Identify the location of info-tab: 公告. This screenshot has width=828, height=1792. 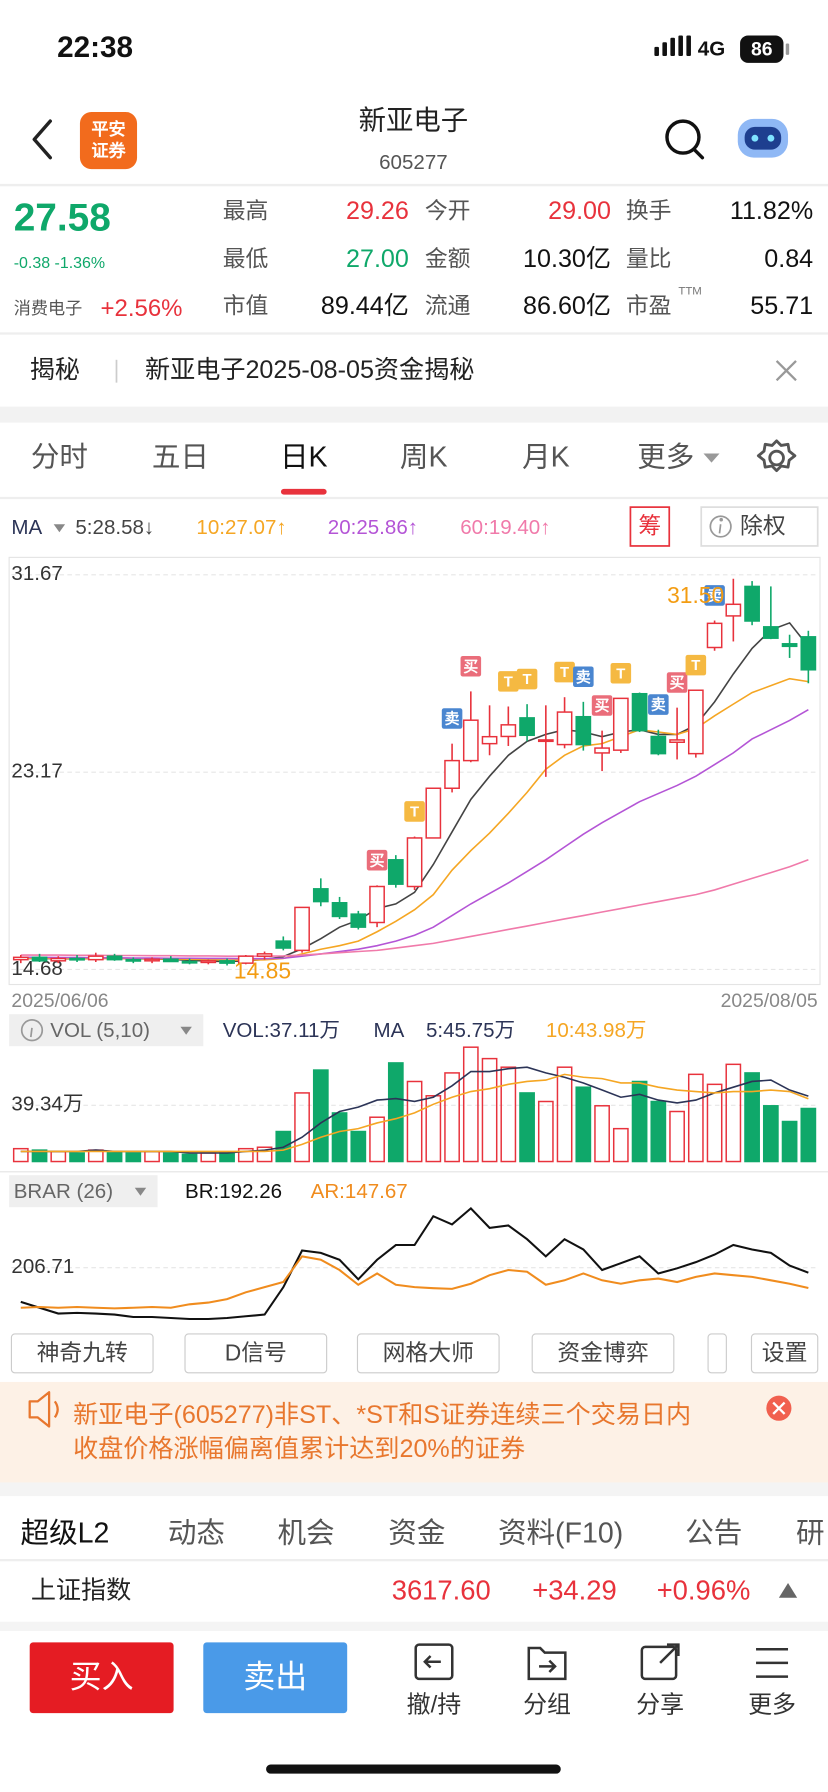
(713, 1534).